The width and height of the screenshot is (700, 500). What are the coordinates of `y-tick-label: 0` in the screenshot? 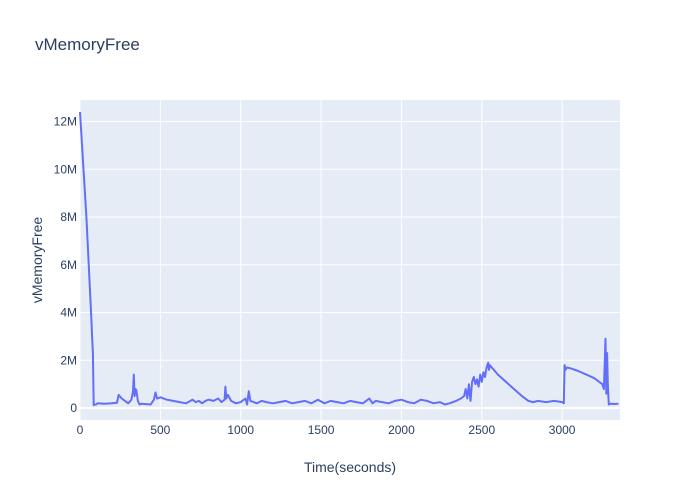 It's located at (73, 408).